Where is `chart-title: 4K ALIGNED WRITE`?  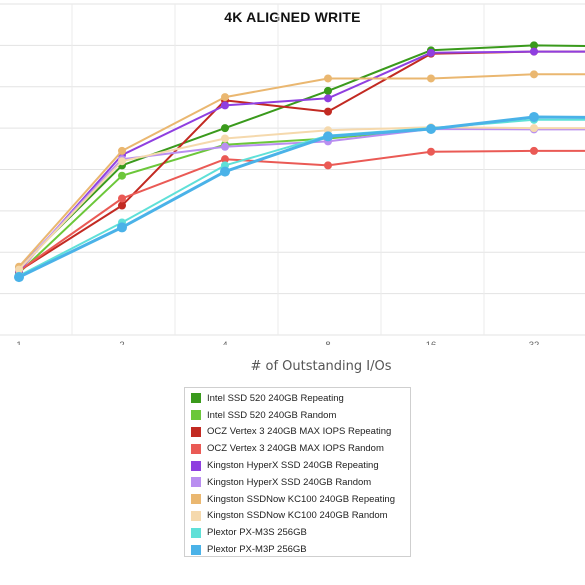
chart-title: 4K ALIGNED WRITE is located at coordinates (292, 17).